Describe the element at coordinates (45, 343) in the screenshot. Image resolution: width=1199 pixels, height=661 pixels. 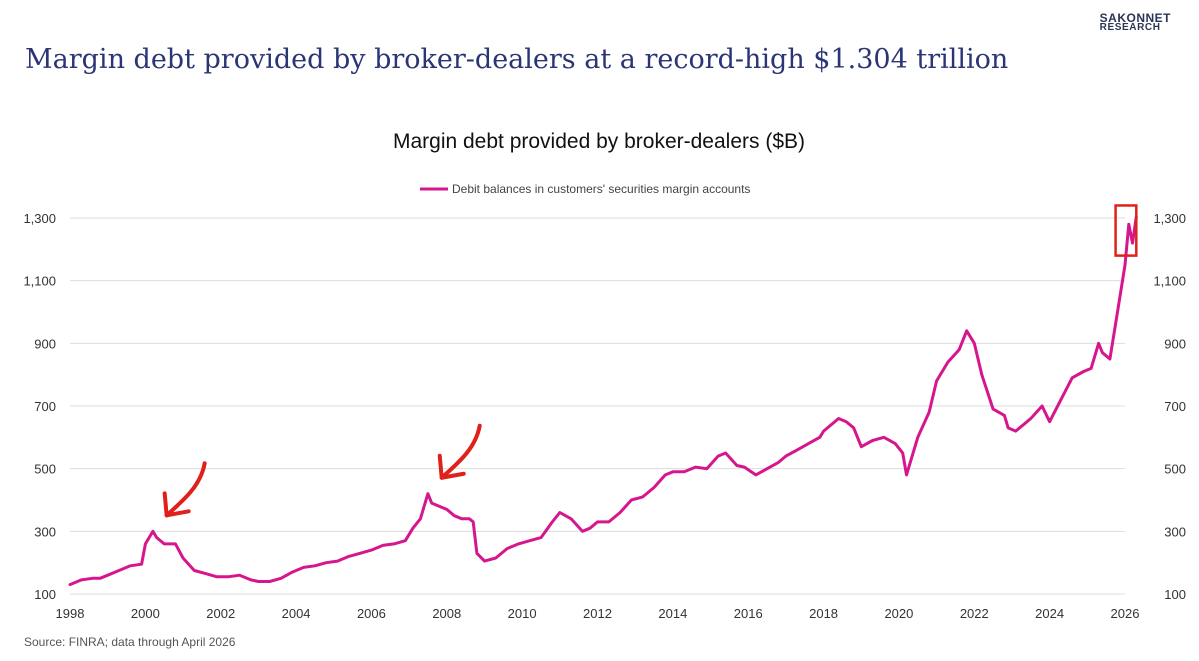
I see `y-tick-label-left: 900` at that location.